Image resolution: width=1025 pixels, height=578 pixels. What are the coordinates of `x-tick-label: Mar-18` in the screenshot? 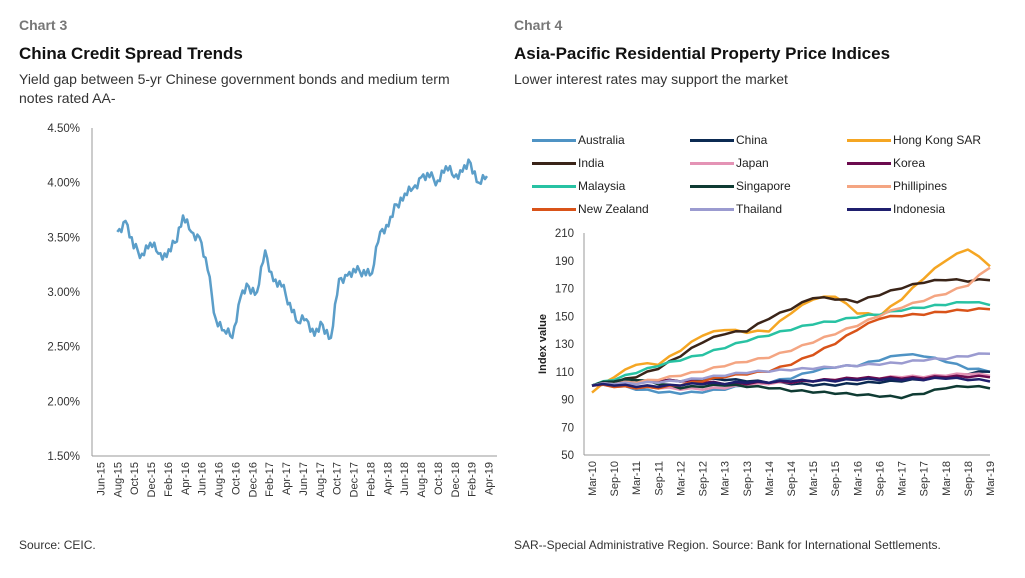 It's located at (947, 478).